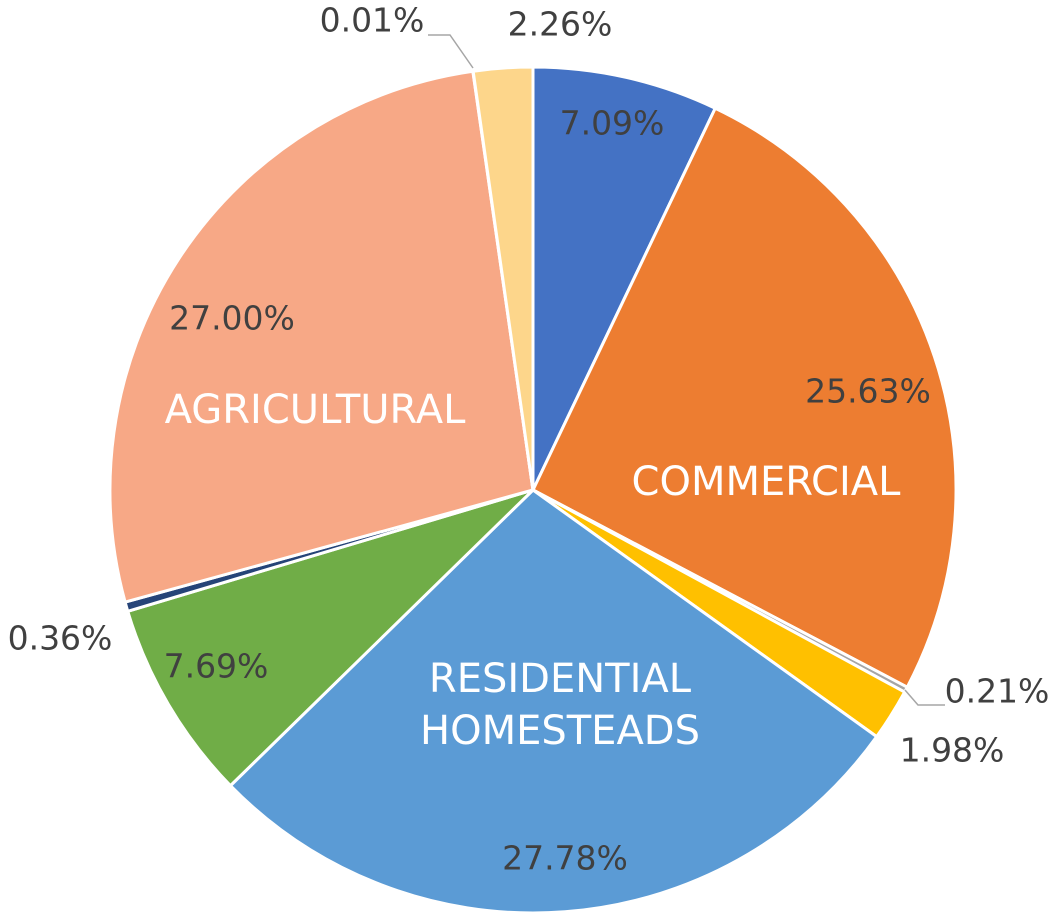 The image size is (1057, 914). Describe the element at coordinates (766, 482) in the screenshot. I see `category-label: COMMERCIAL` at that location.